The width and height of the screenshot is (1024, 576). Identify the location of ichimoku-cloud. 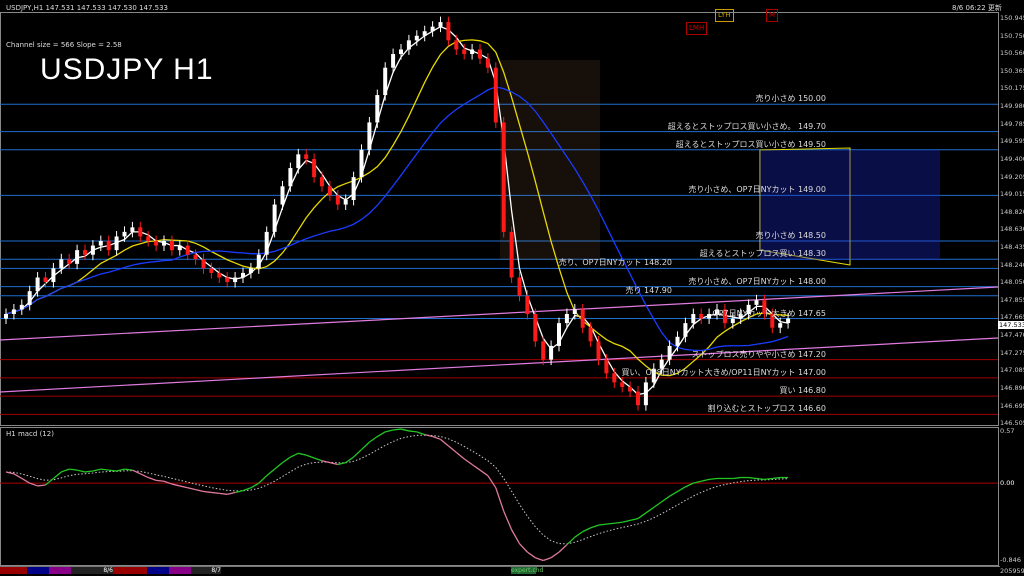
(850, 205).